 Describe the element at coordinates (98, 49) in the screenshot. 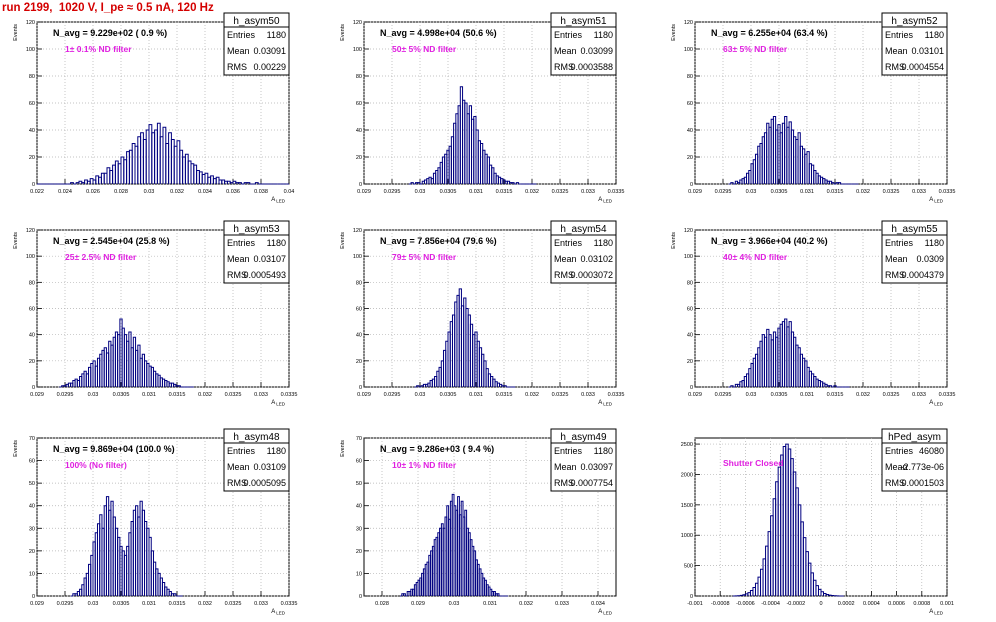

I see `filter-label: 1± 0.1% ND filter` at that location.